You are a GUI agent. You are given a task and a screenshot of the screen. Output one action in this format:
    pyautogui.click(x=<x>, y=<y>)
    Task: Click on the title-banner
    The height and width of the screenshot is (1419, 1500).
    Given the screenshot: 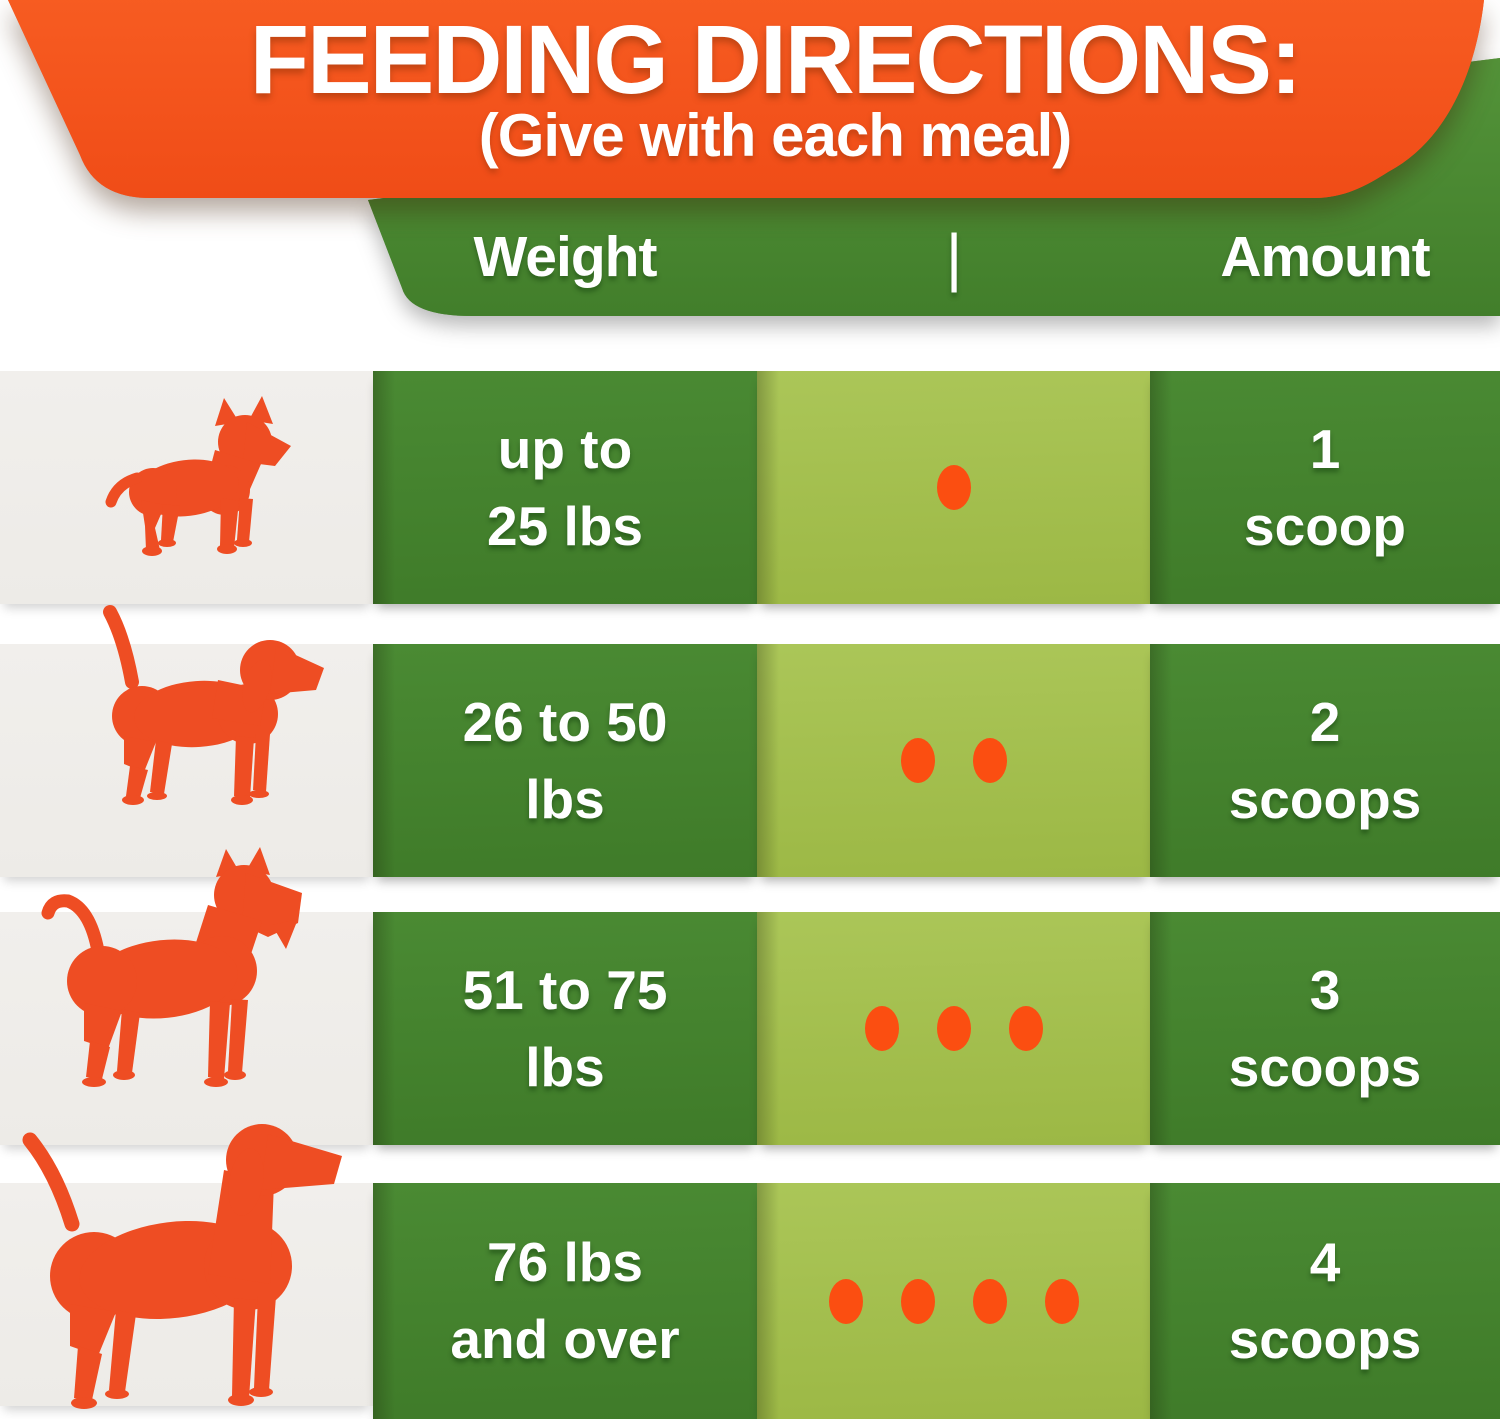 What is the action you would take?
    pyautogui.click(x=746, y=99)
    